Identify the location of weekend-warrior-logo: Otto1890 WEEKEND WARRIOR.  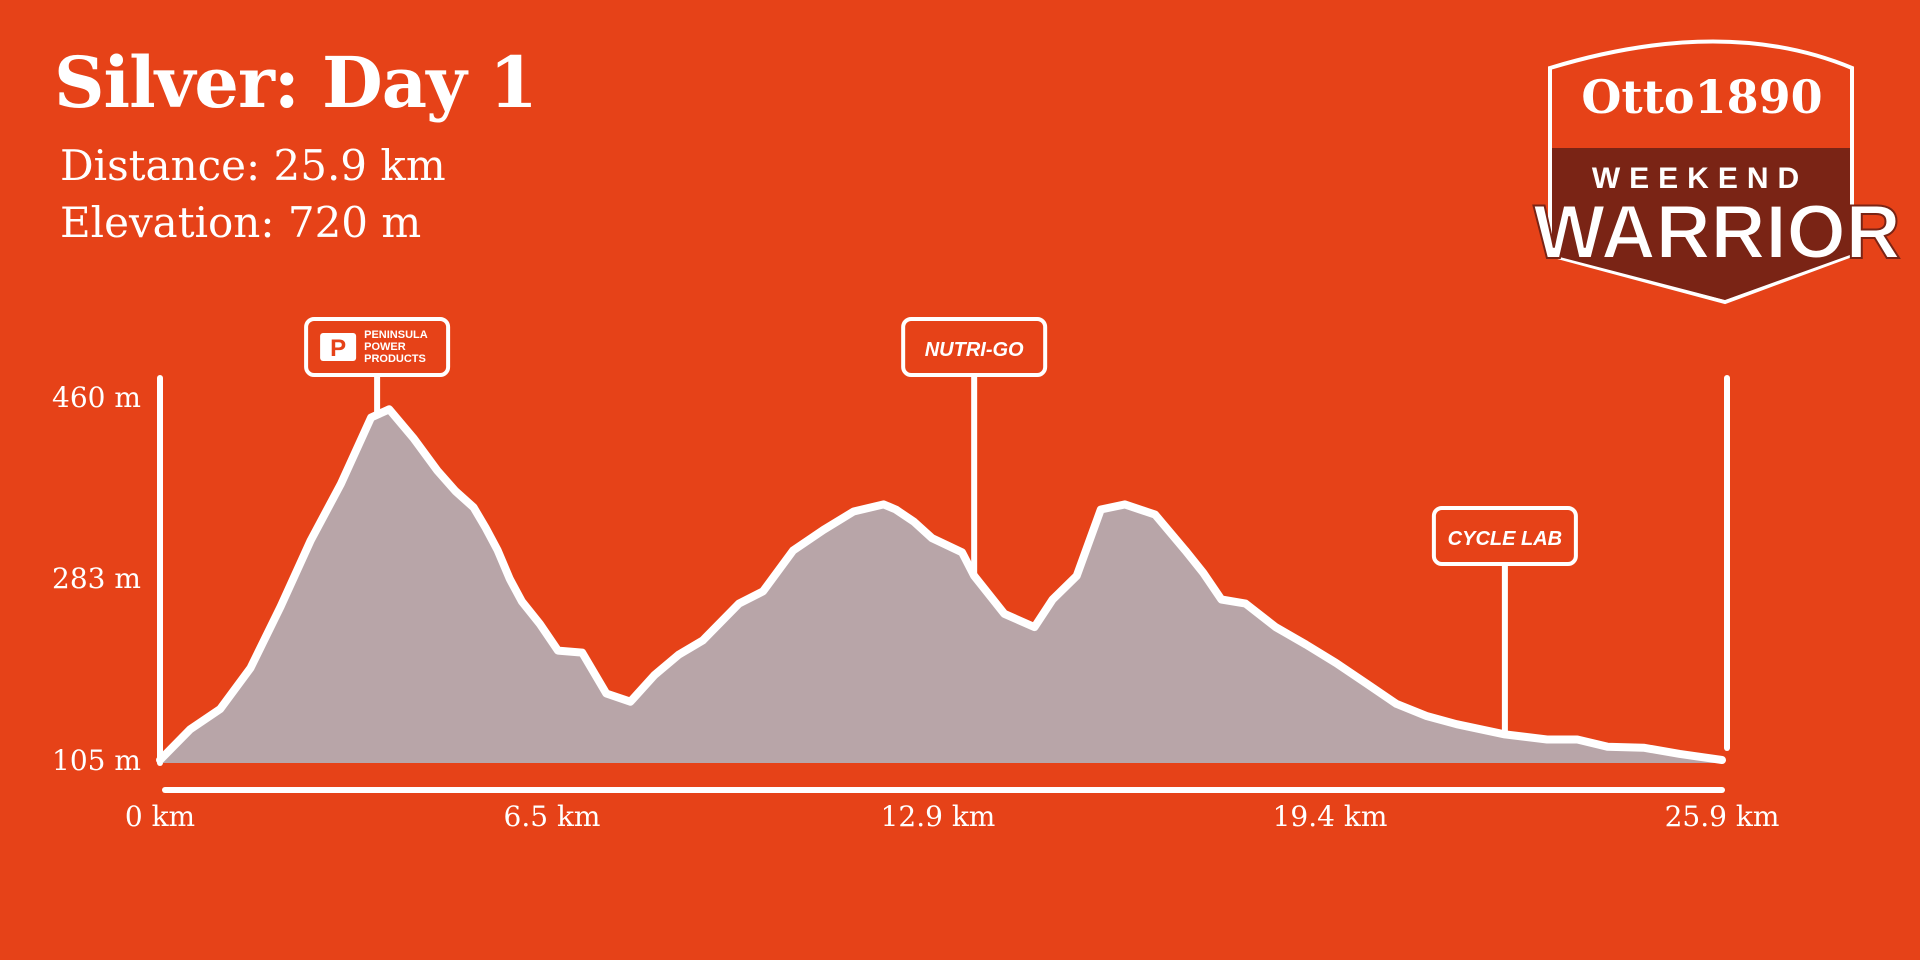
(1717, 172).